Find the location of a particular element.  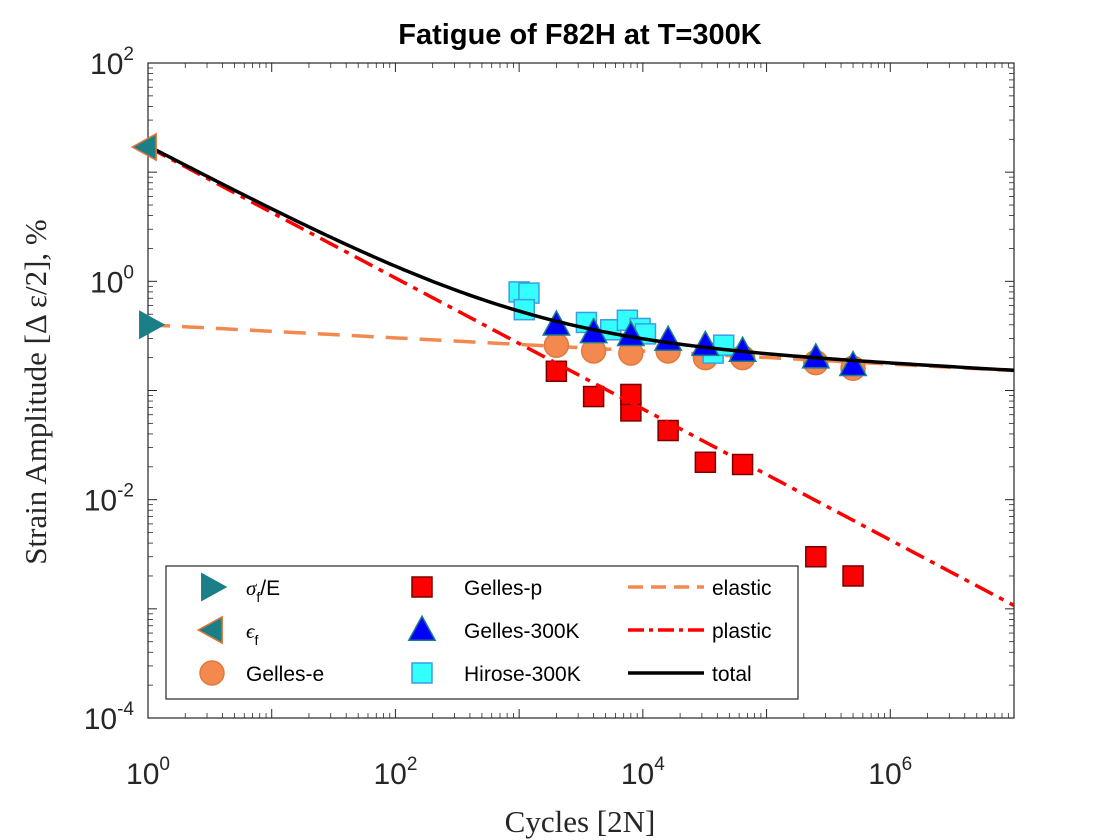

y-tick-label: 10⁰ is located at coordinates (112, 280).